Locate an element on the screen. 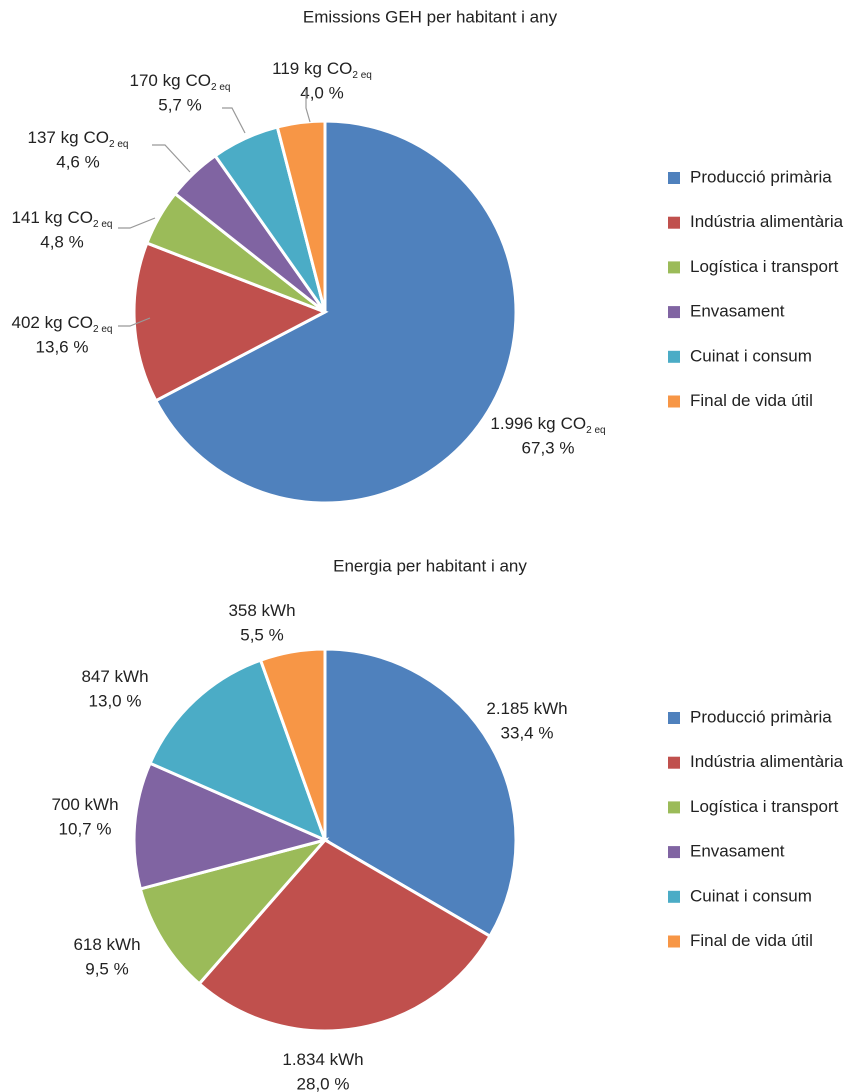 Image resolution: width=858 pixels, height=1092 pixels. value-text: 618 kWh is located at coordinates (106, 944).